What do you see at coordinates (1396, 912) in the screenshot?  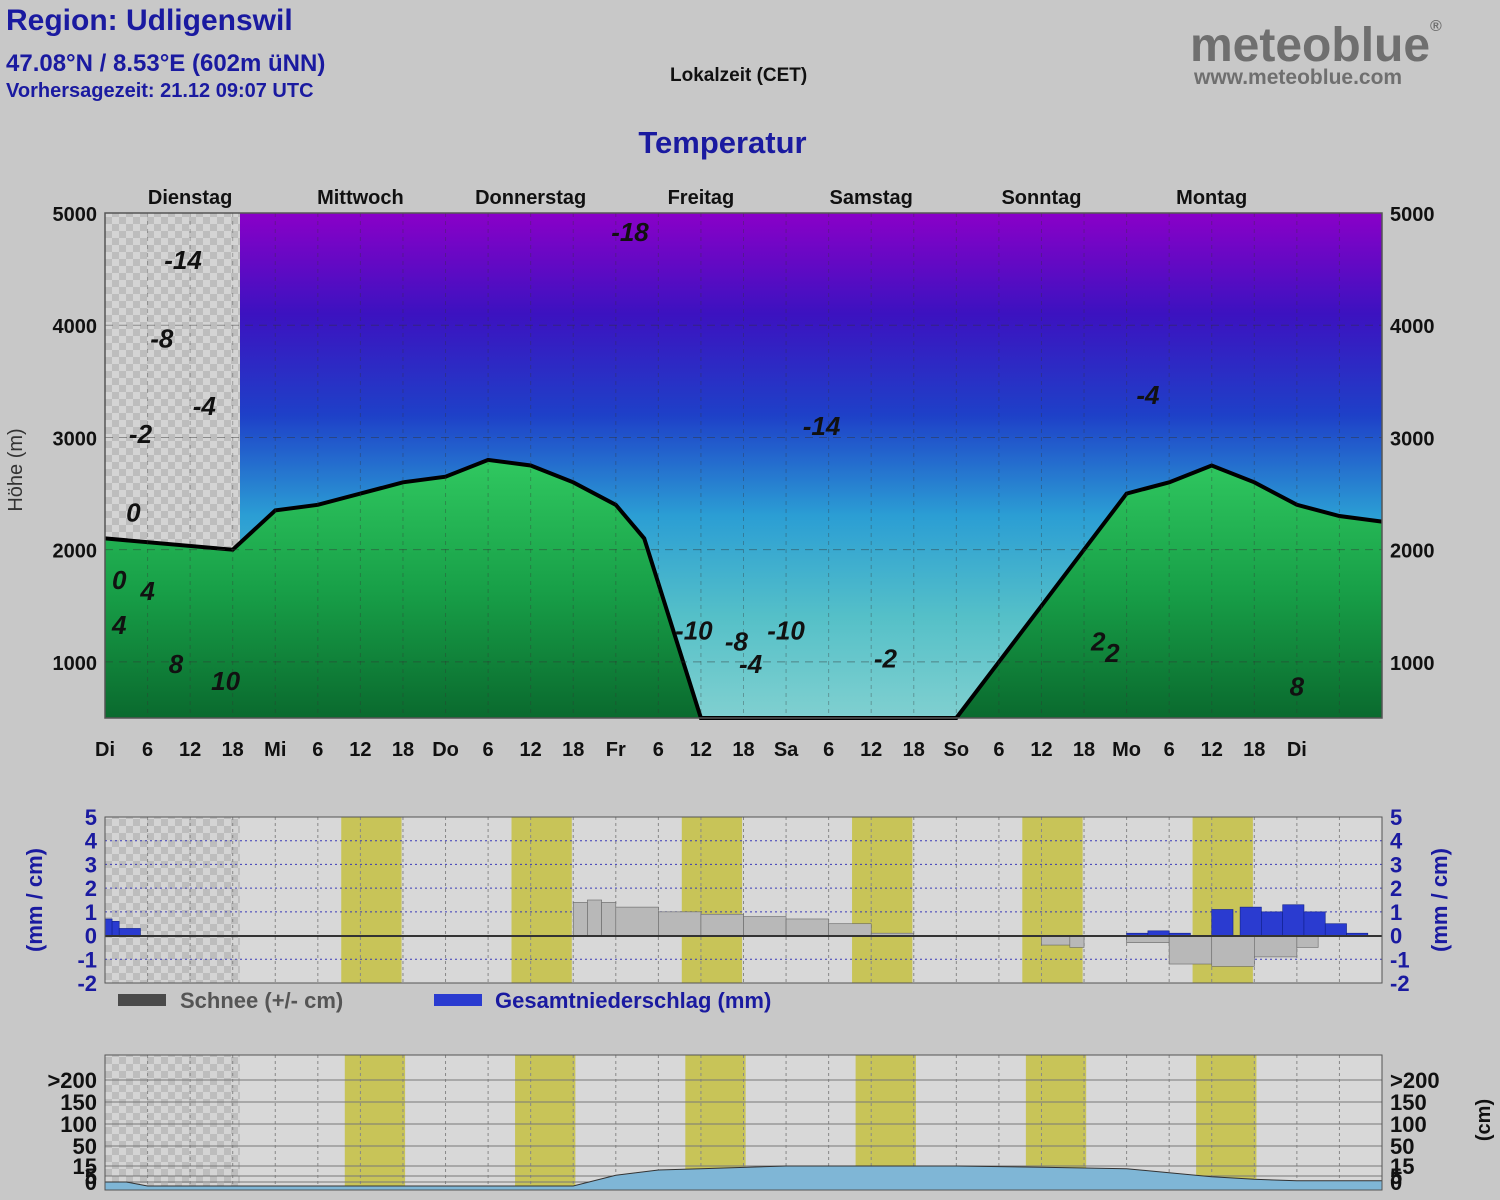 I see `precip-ytick-right: 1` at bounding box center [1396, 912].